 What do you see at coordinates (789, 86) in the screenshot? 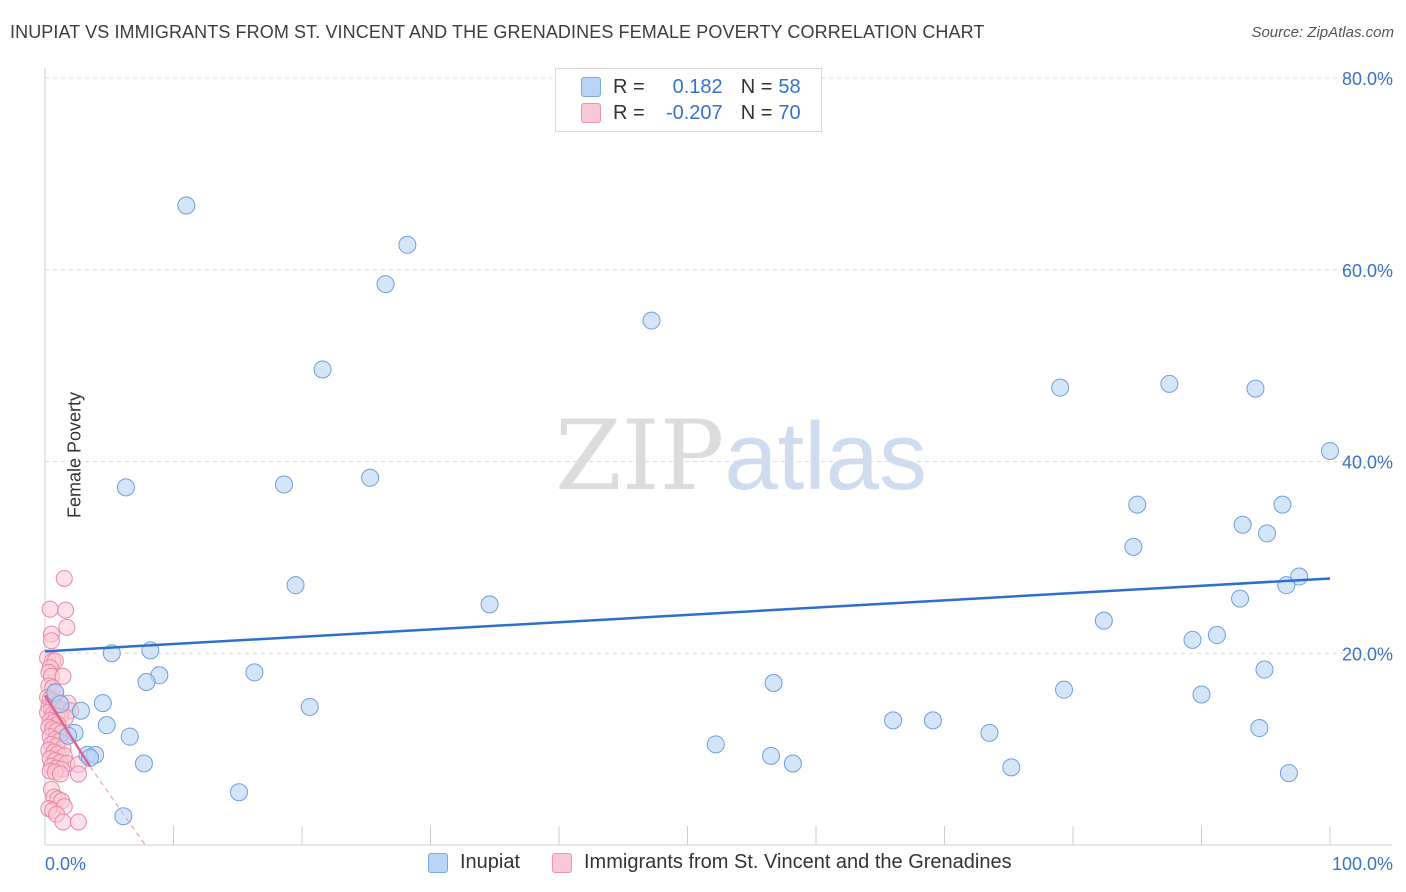
I see `legend-n-value-inupiat: 58` at bounding box center [789, 86].